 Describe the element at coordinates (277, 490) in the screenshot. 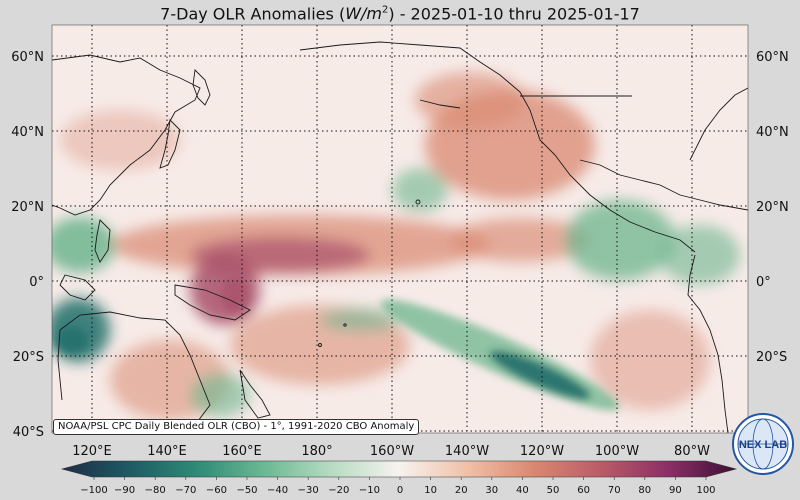

I see `colorbar-tick-label: −40` at that location.